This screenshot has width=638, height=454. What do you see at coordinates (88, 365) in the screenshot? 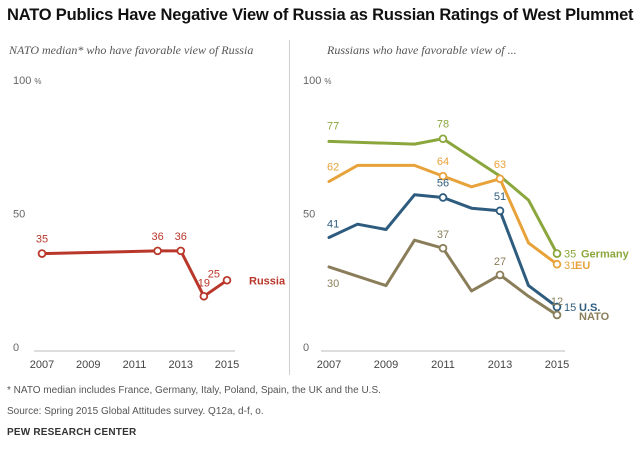
I see `left-x-tick-label: 2009` at bounding box center [88, 365].